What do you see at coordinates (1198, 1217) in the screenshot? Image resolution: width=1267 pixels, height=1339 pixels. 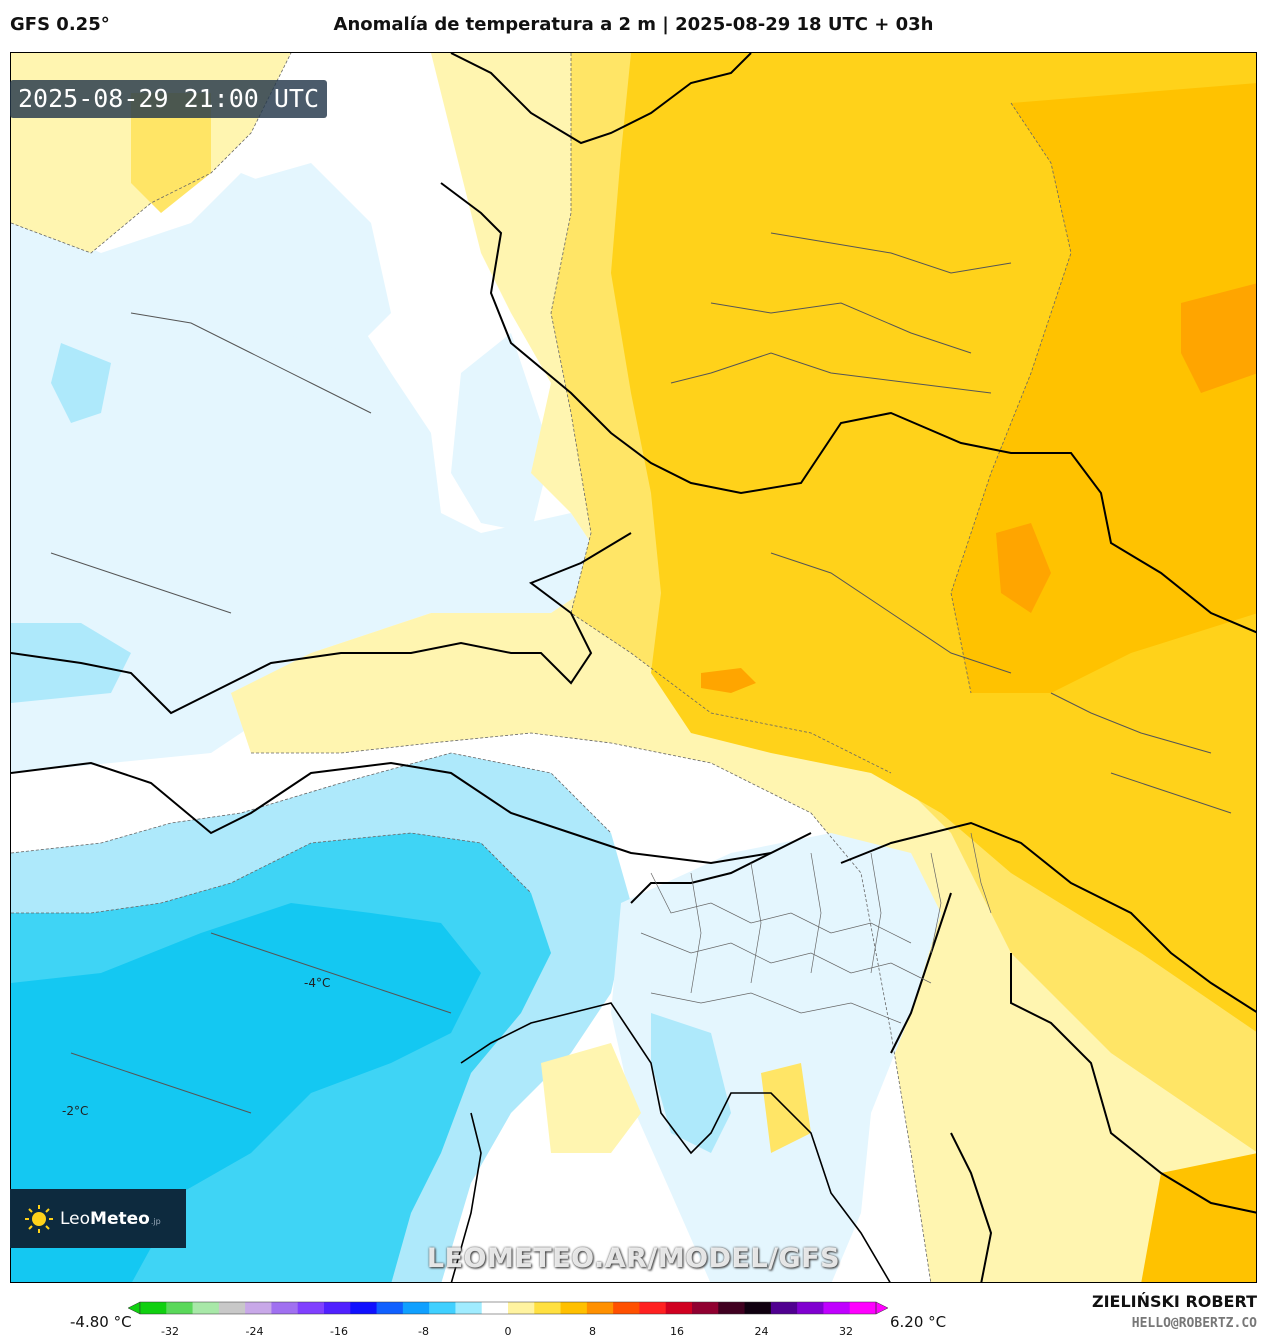 I see `anomaly-zone-amber-southeast` at bounding box center [1198, 1217].